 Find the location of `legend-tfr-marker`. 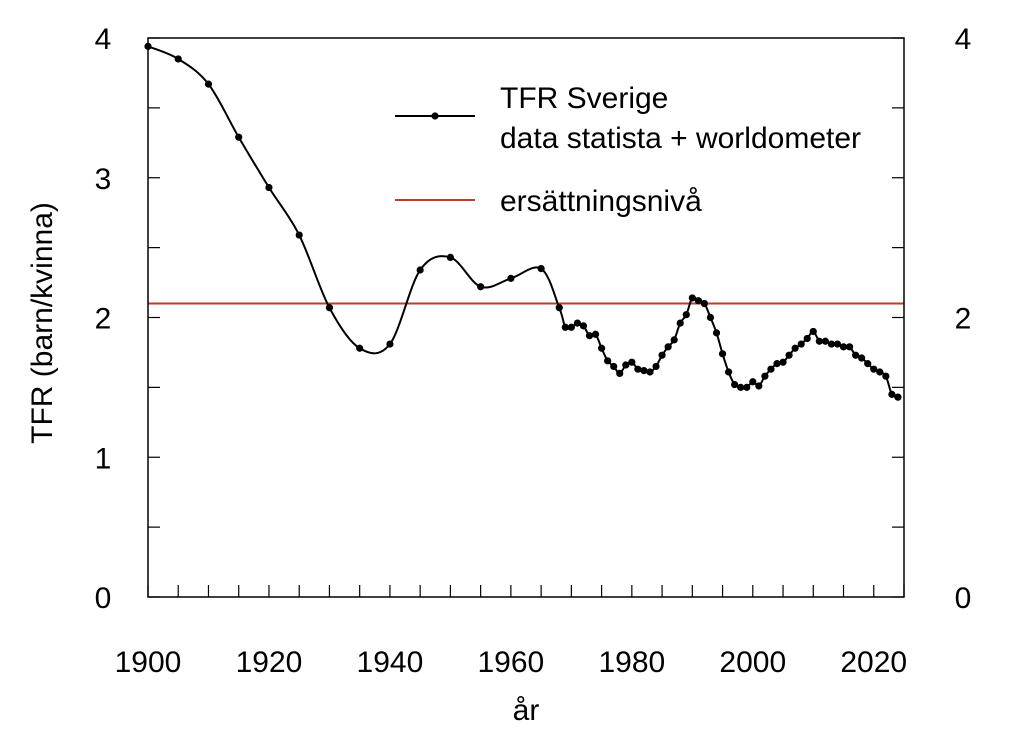

legend-tfr-marker is located at coordinates (435, 116).